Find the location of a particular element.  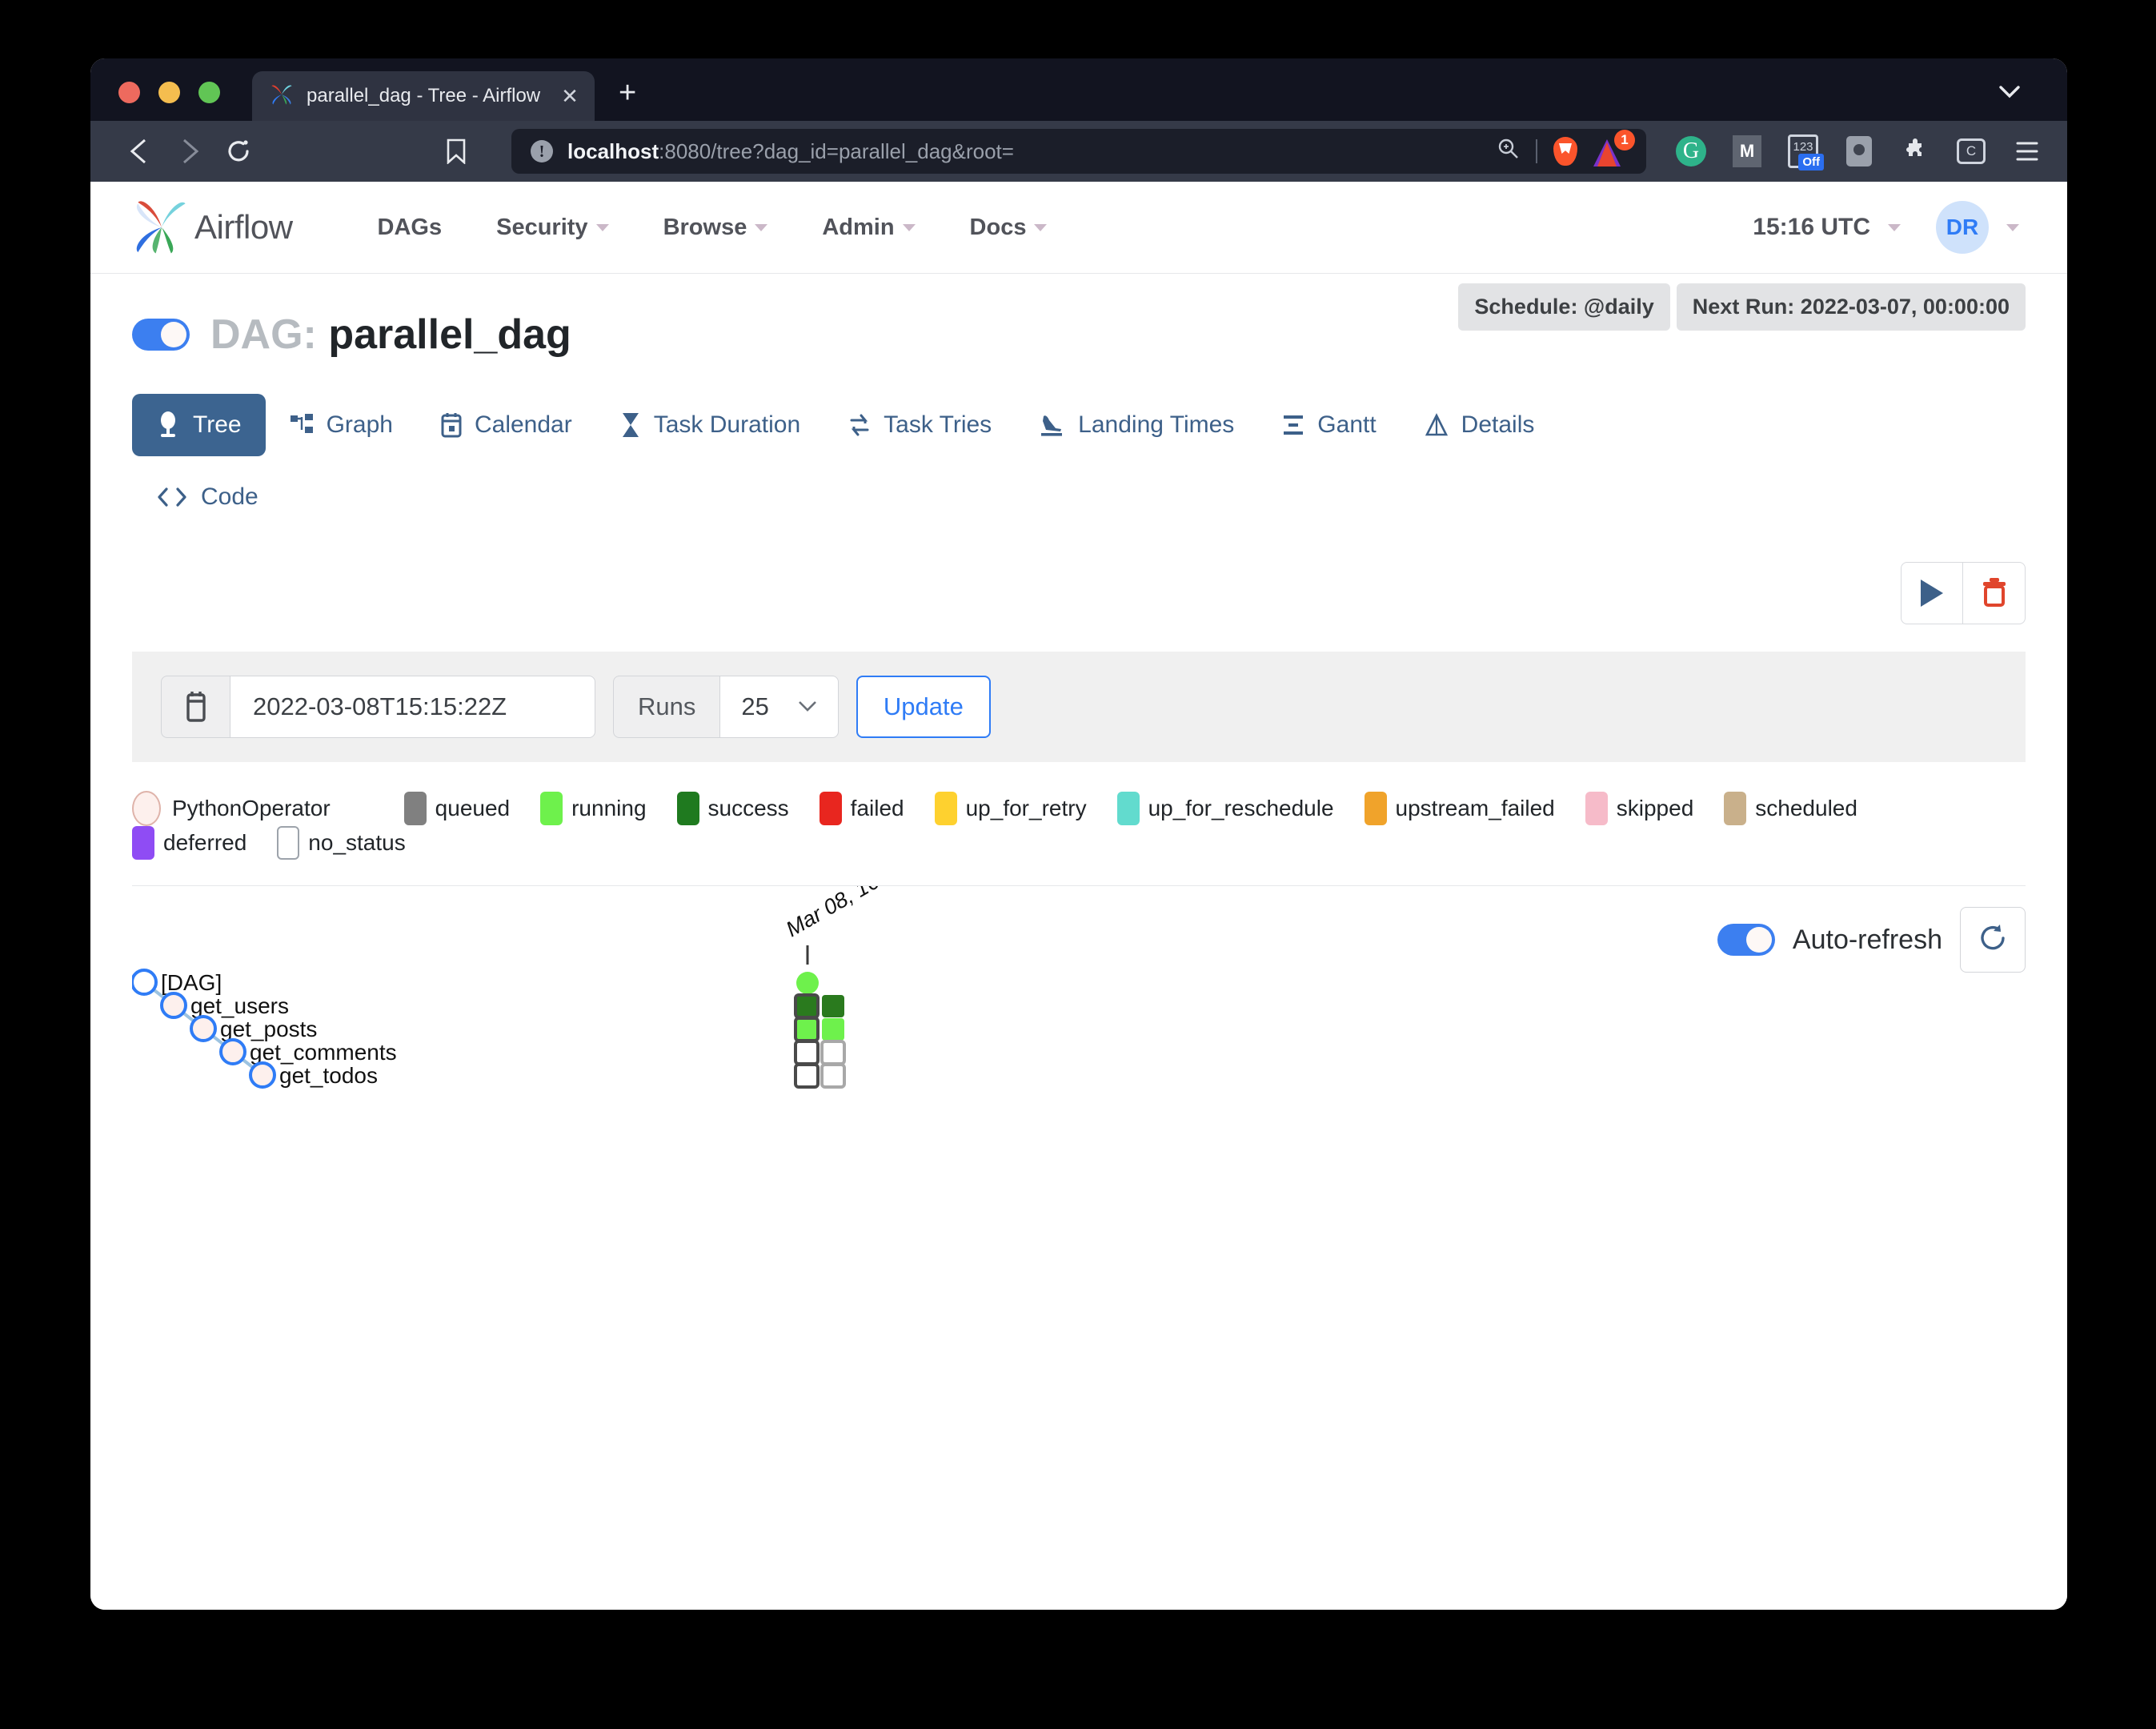

nav-admin: Admin is located at coordinates (868, 228).